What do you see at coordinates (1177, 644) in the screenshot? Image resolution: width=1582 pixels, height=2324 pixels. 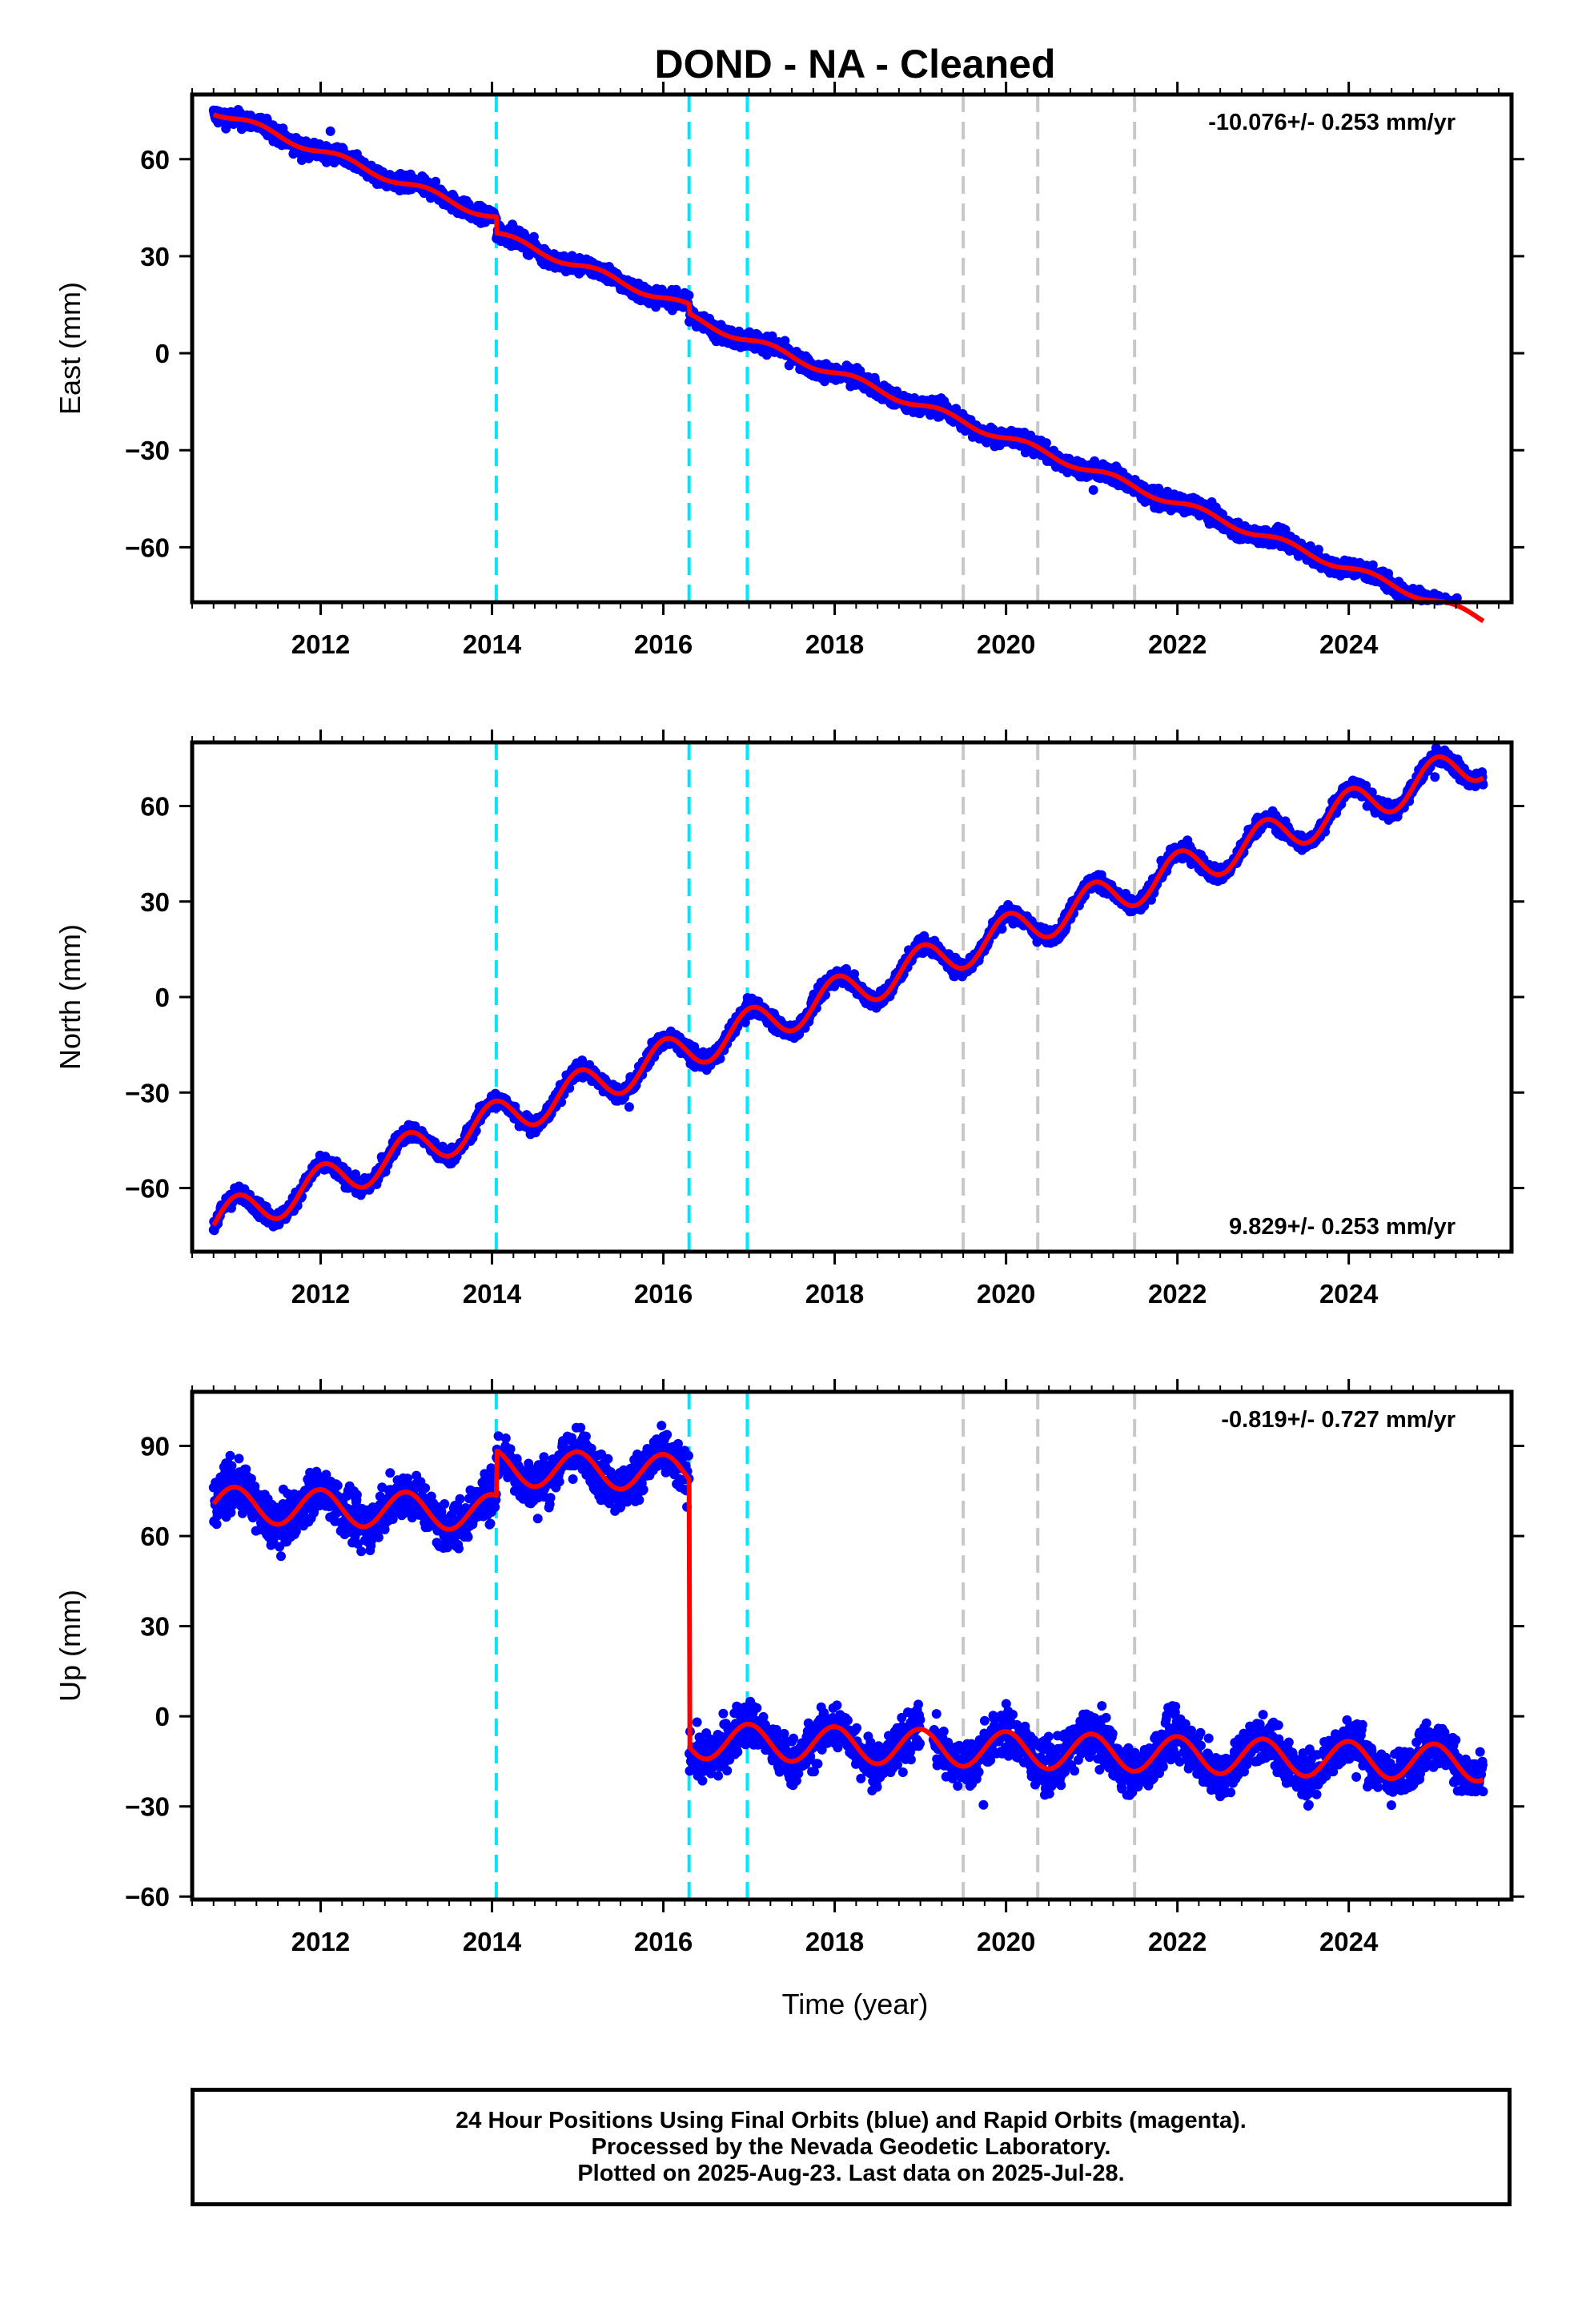 I see `x-tick-label: 2022` at bounding box center [1177, 644].